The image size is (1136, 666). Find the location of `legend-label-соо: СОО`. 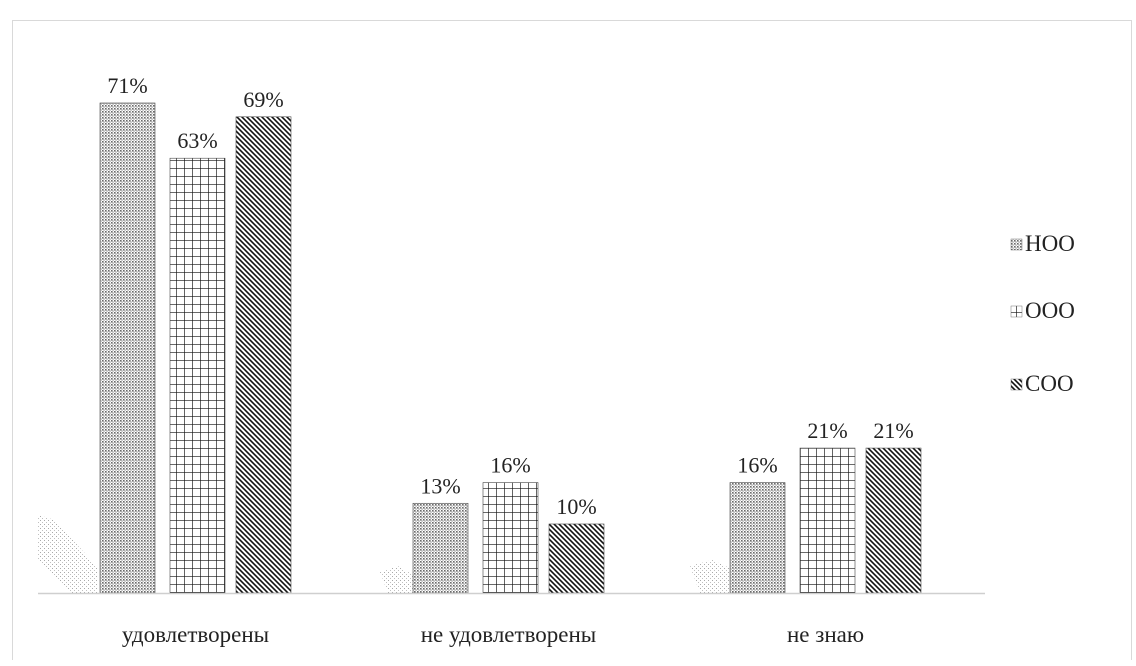

legend-label-соо: СОО is located at coordinates (1049, 383).